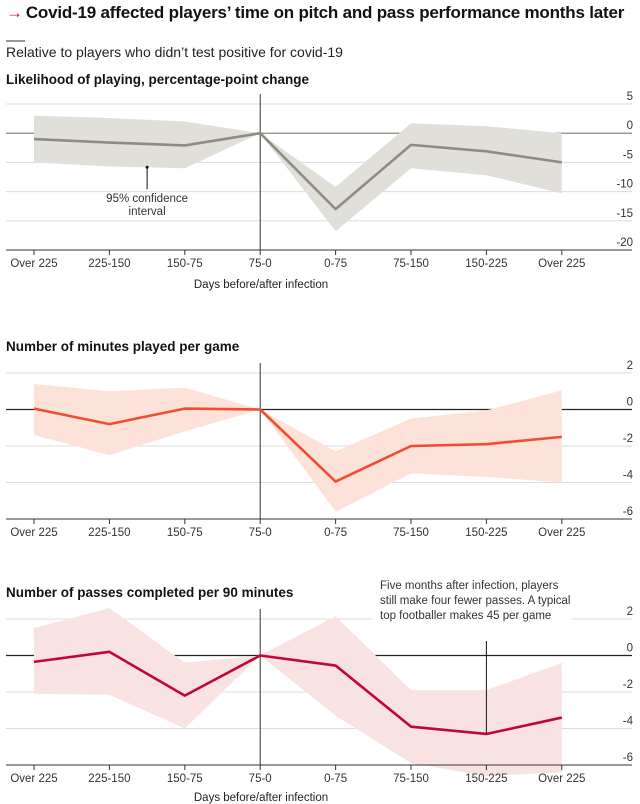 Image resolution: width=640 pixels, height=804 pixels. Describe the element at coordinates (14, 12) in the screenshot. I see `arrow-icon: →` at that location.